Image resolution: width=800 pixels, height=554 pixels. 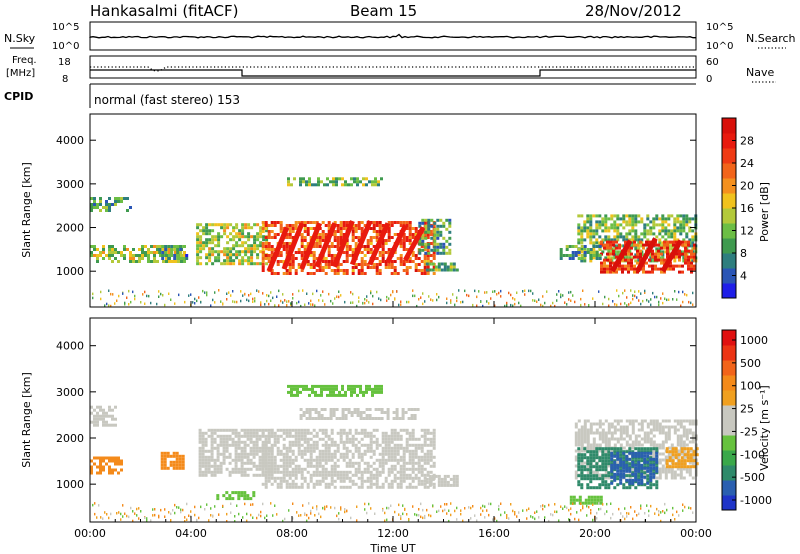 What do you see at coordinates (343, 244) in the screenshot?
I see `power-streak` at bounding box center [343, 244].